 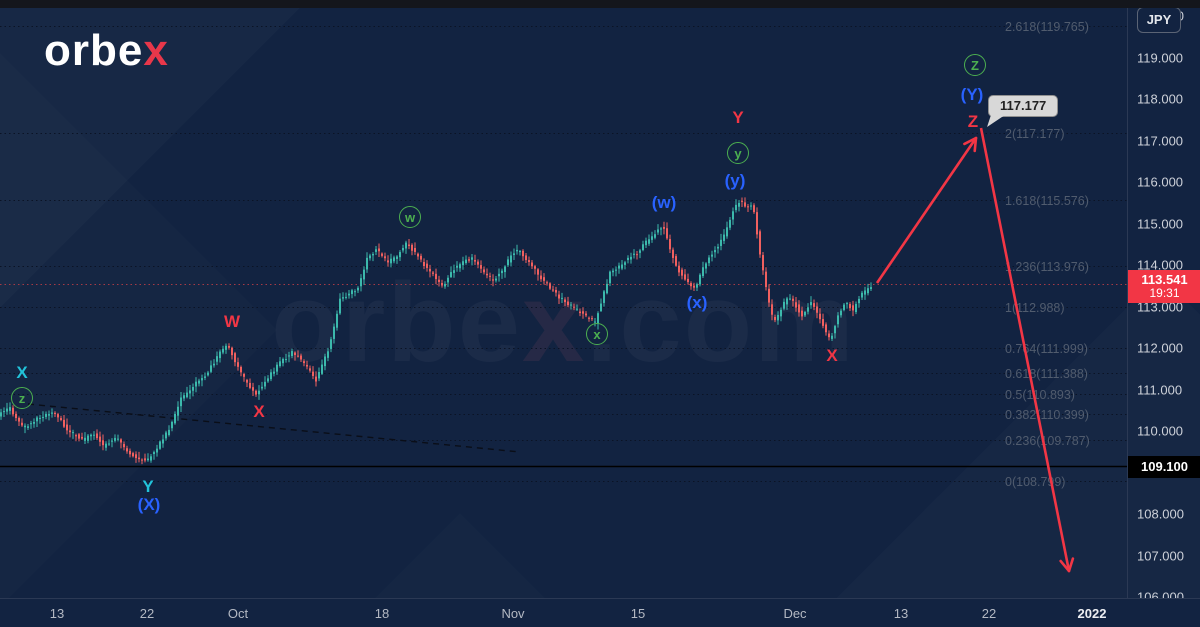 What do you see at coordinates (382, 613) in the screenshot?
I see `time-tick-label: 18` at bounding box center [382, 613].